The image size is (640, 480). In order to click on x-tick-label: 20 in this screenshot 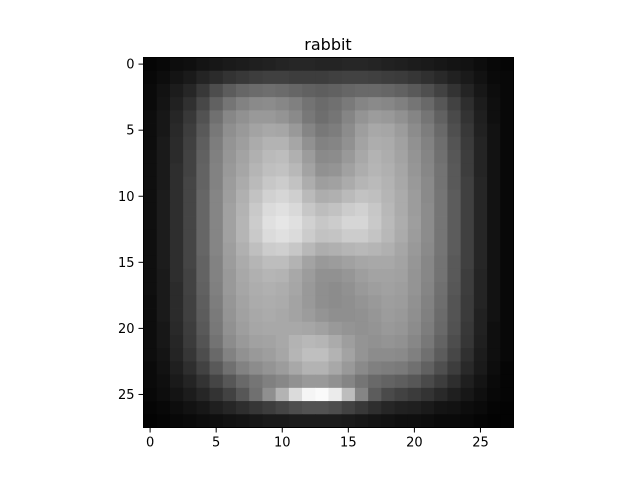, I will do `click(414, 443)`.